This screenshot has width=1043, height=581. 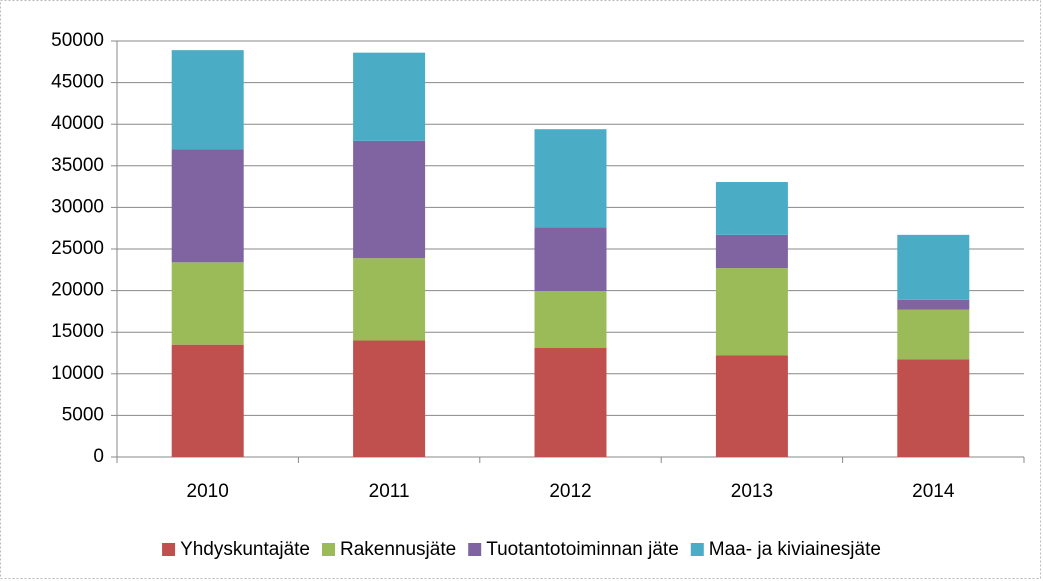 What do you see at coordinates (77, 40) in the screenshot?
I see `y-tick-label: 50000` at bounding box center [77, 40].